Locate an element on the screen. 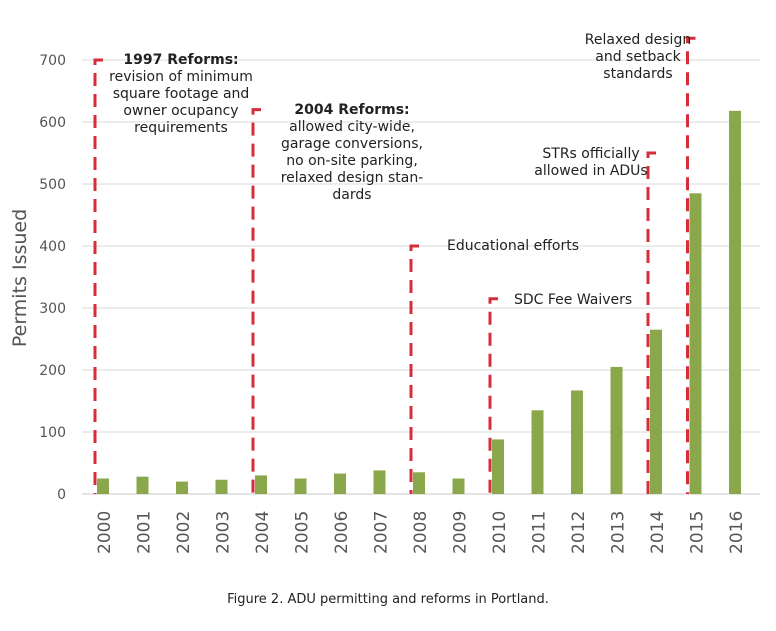 The width and height of the screenshot is (776, 631). annotation-text: garage conversions, is located at coordinates (352, 144).